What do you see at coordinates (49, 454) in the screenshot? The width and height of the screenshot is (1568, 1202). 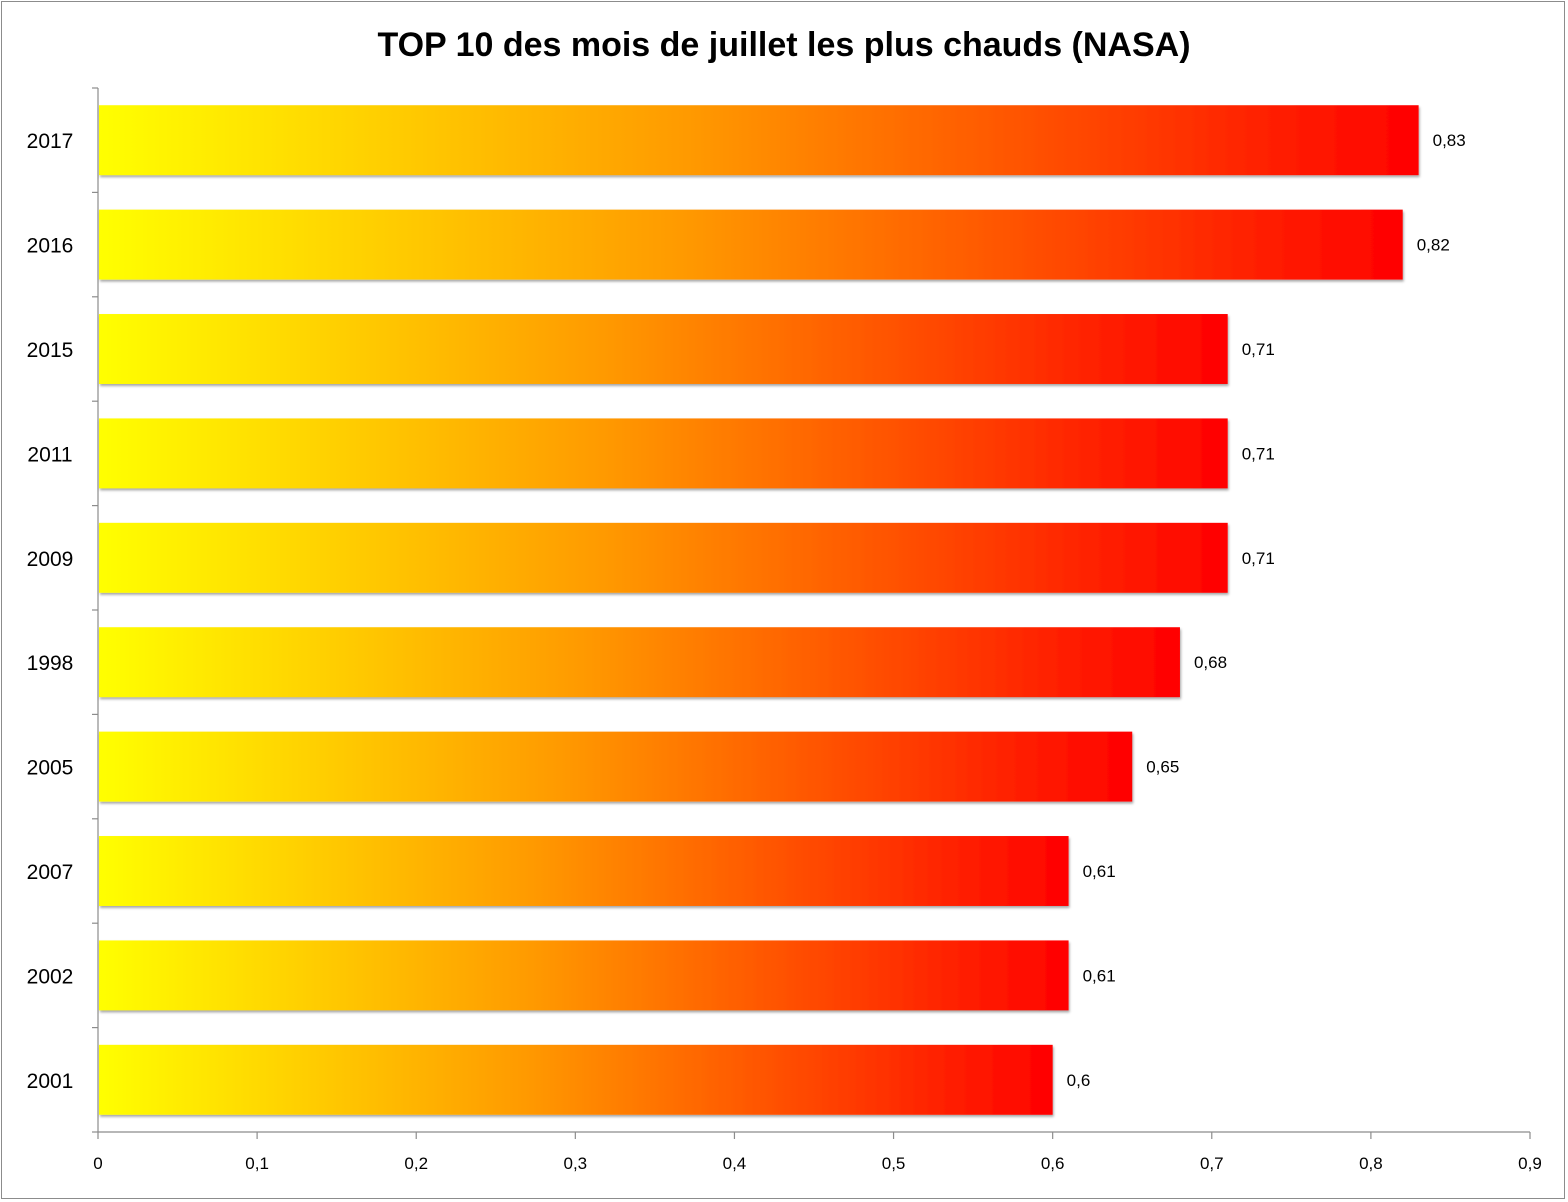 I see `category-label-2011: 2011` at bounding box center [49, 454].